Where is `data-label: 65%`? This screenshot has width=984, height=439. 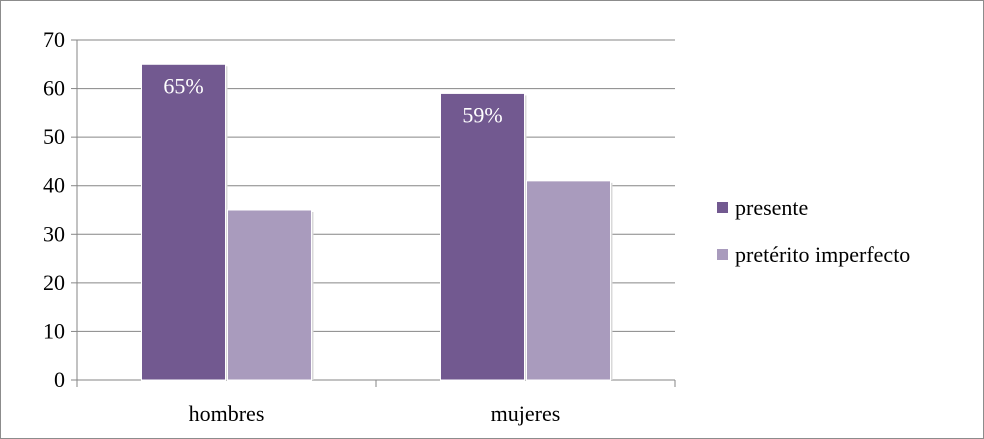 data-label: 65% is located at coordinates (183, 85).